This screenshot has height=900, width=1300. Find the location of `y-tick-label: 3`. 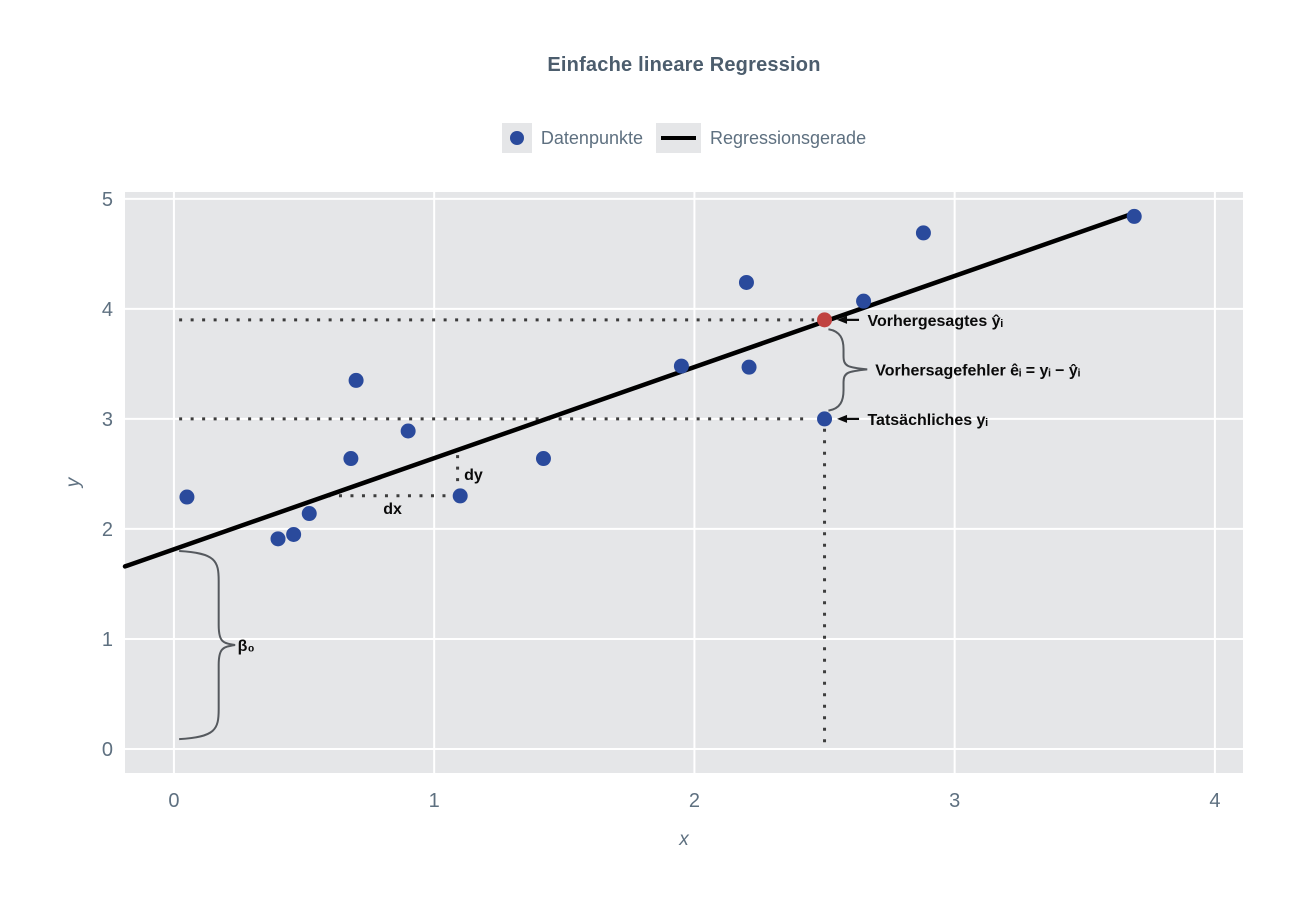

y-tick-label: 3 is located at coordinates (107, 420).